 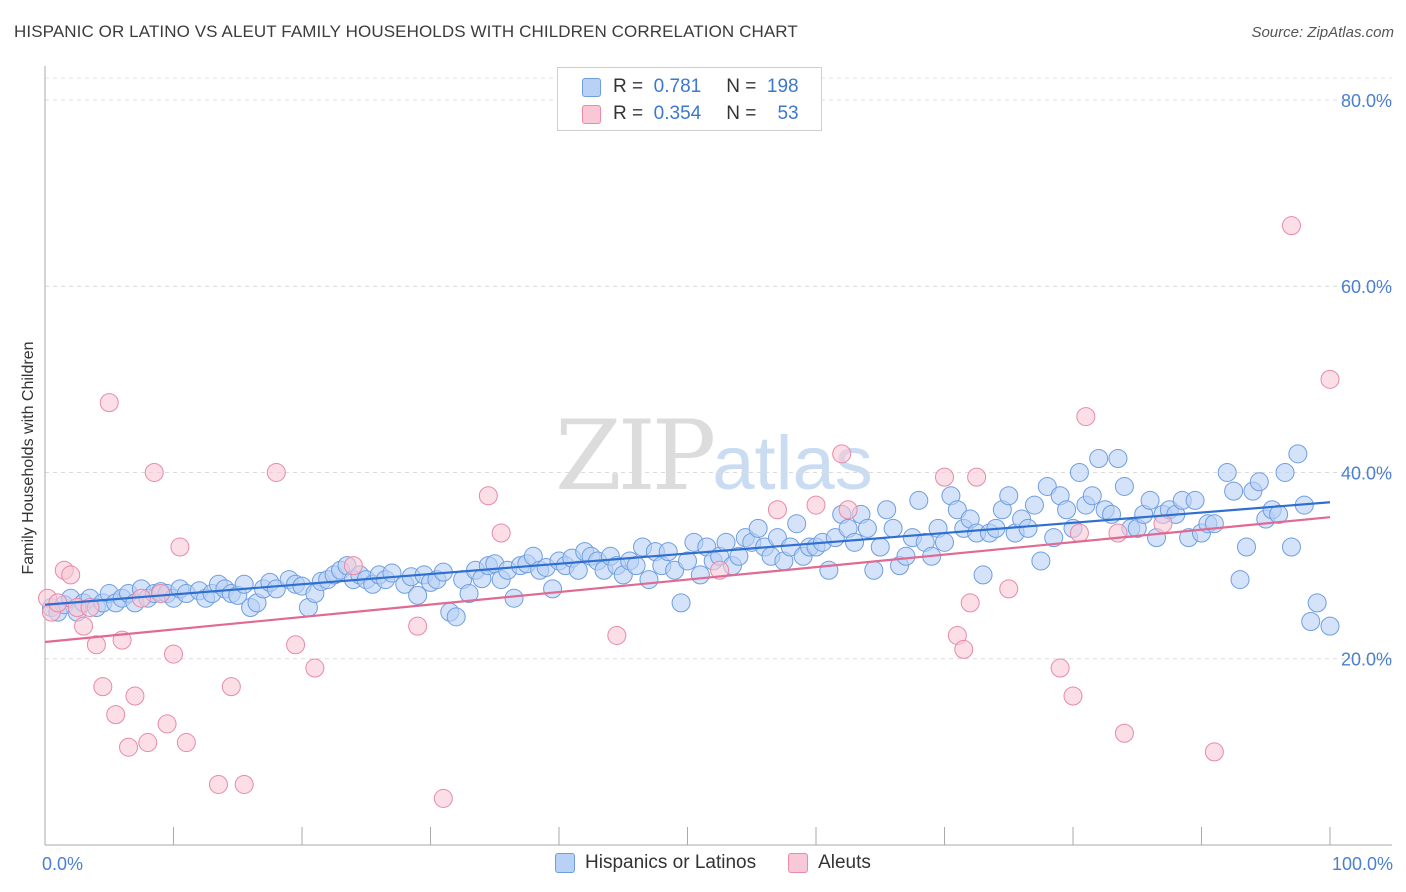 I want to click on bottom-legend: Hispanics or Latinos Aleuts, so click(x=729, y=863).